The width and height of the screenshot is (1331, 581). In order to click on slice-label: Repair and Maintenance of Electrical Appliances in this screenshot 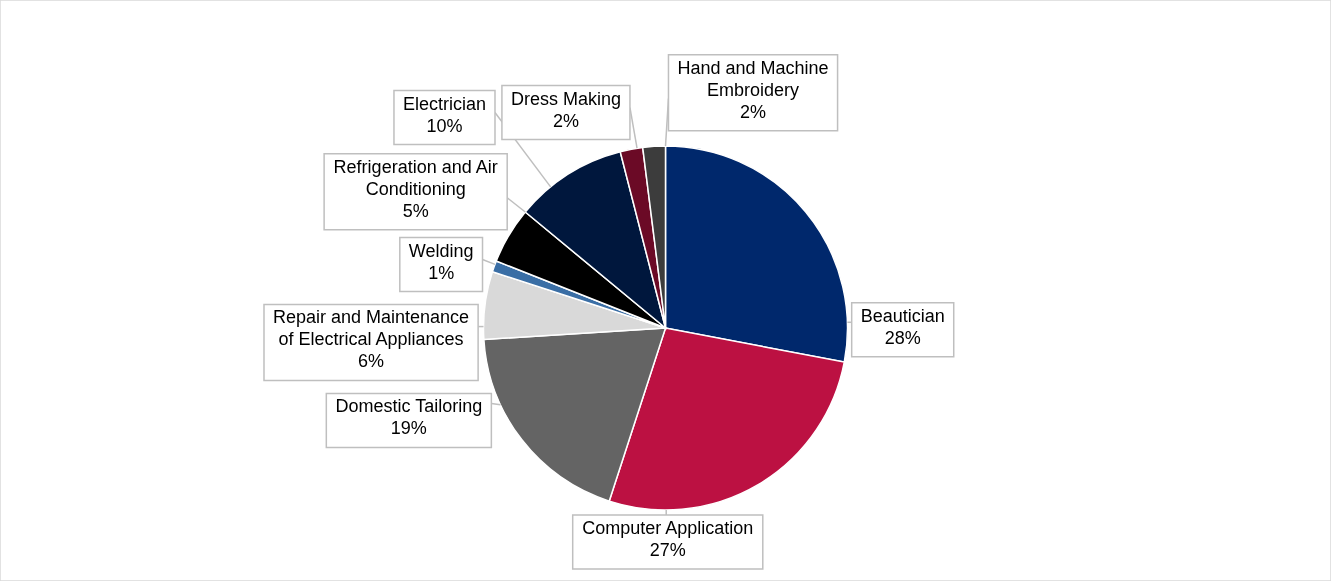, I will do `click(371, 328)`.